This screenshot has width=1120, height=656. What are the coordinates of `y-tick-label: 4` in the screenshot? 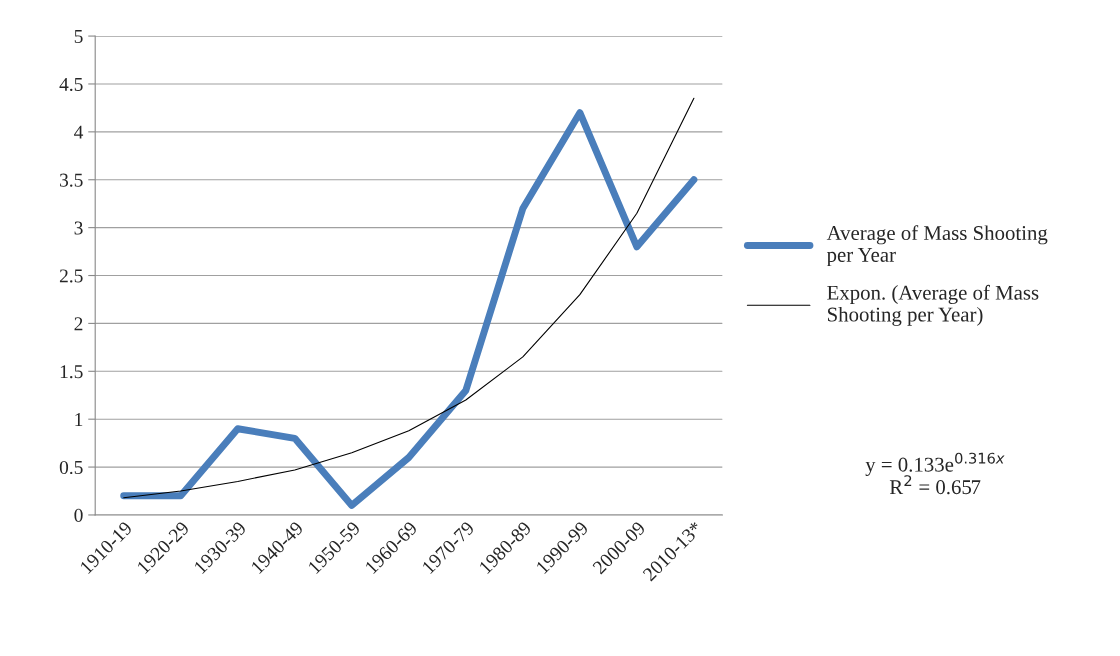 It's located at (79, 132).